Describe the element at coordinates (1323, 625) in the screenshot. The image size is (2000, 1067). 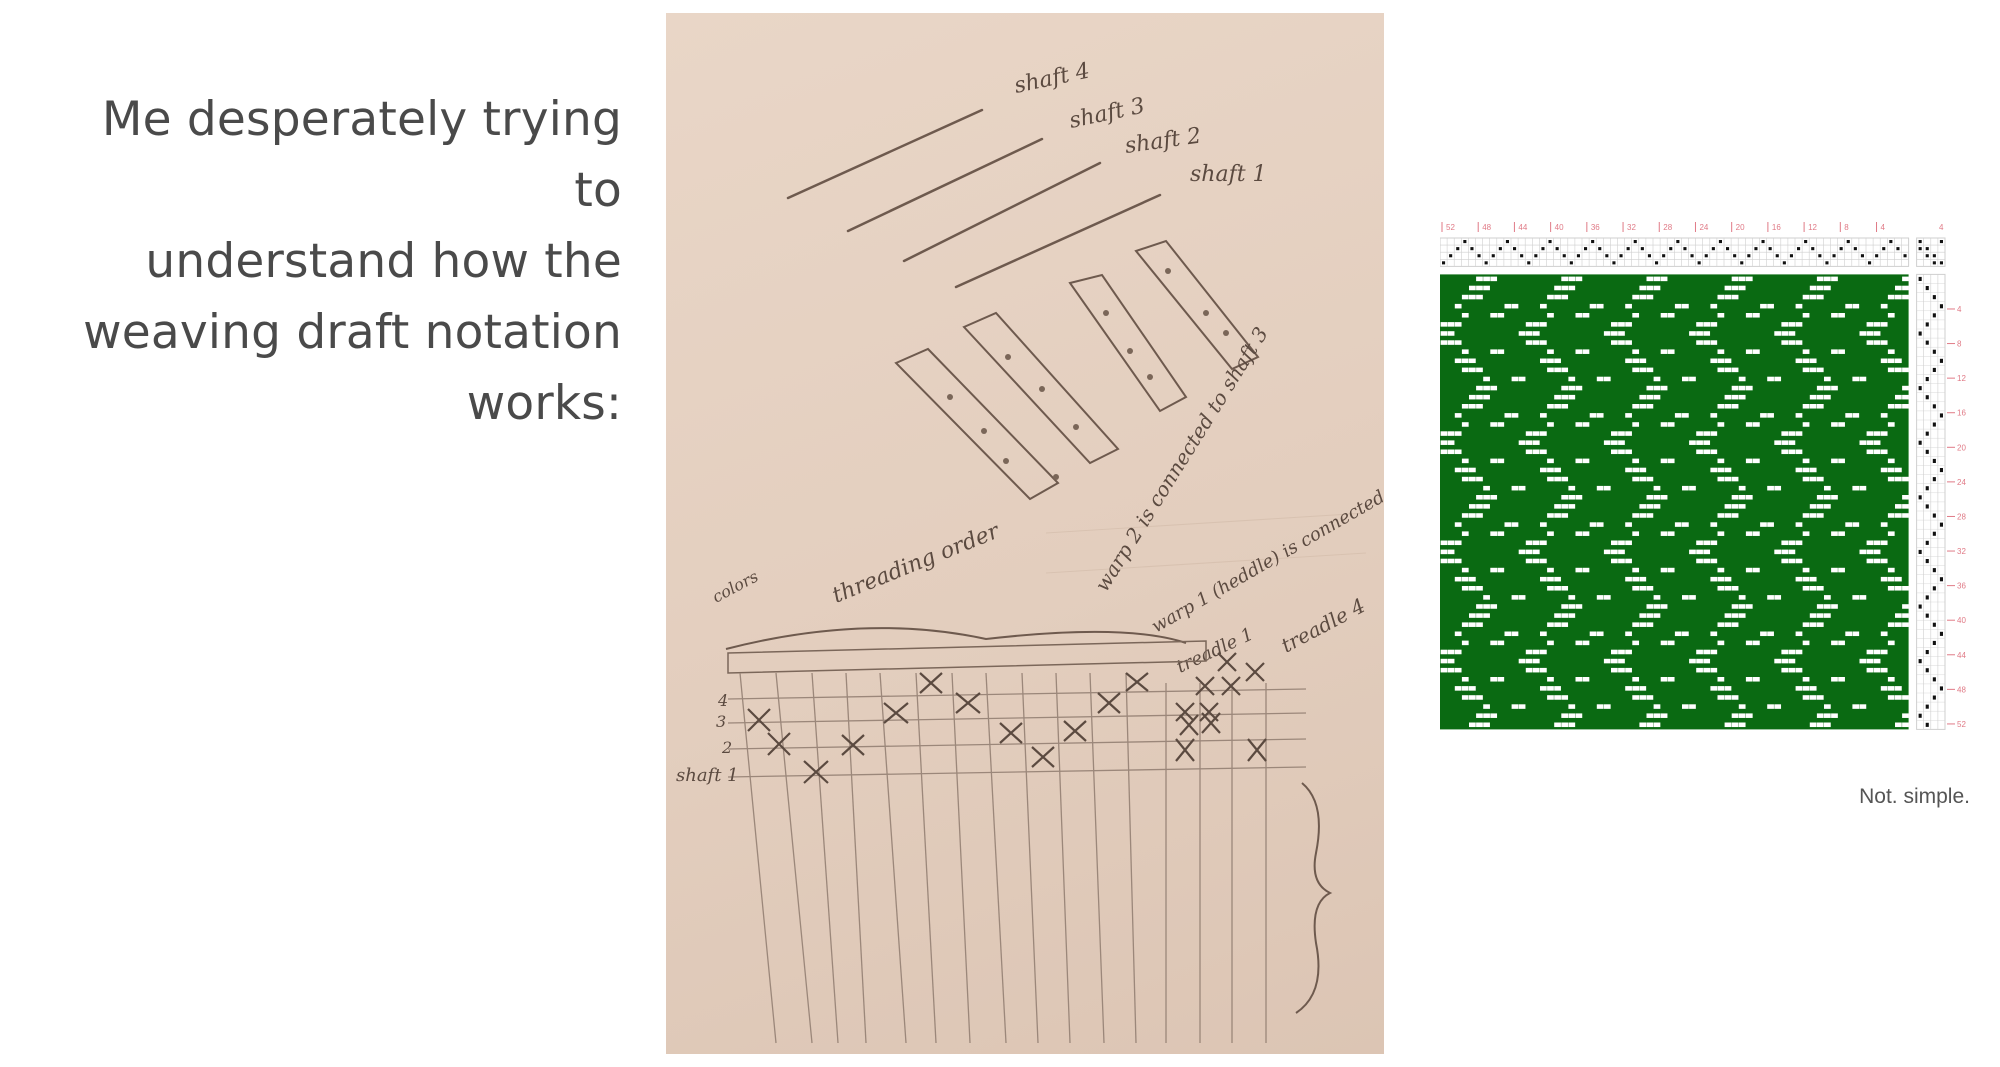
I see `label-treadle-4: treadle 4` at that location.